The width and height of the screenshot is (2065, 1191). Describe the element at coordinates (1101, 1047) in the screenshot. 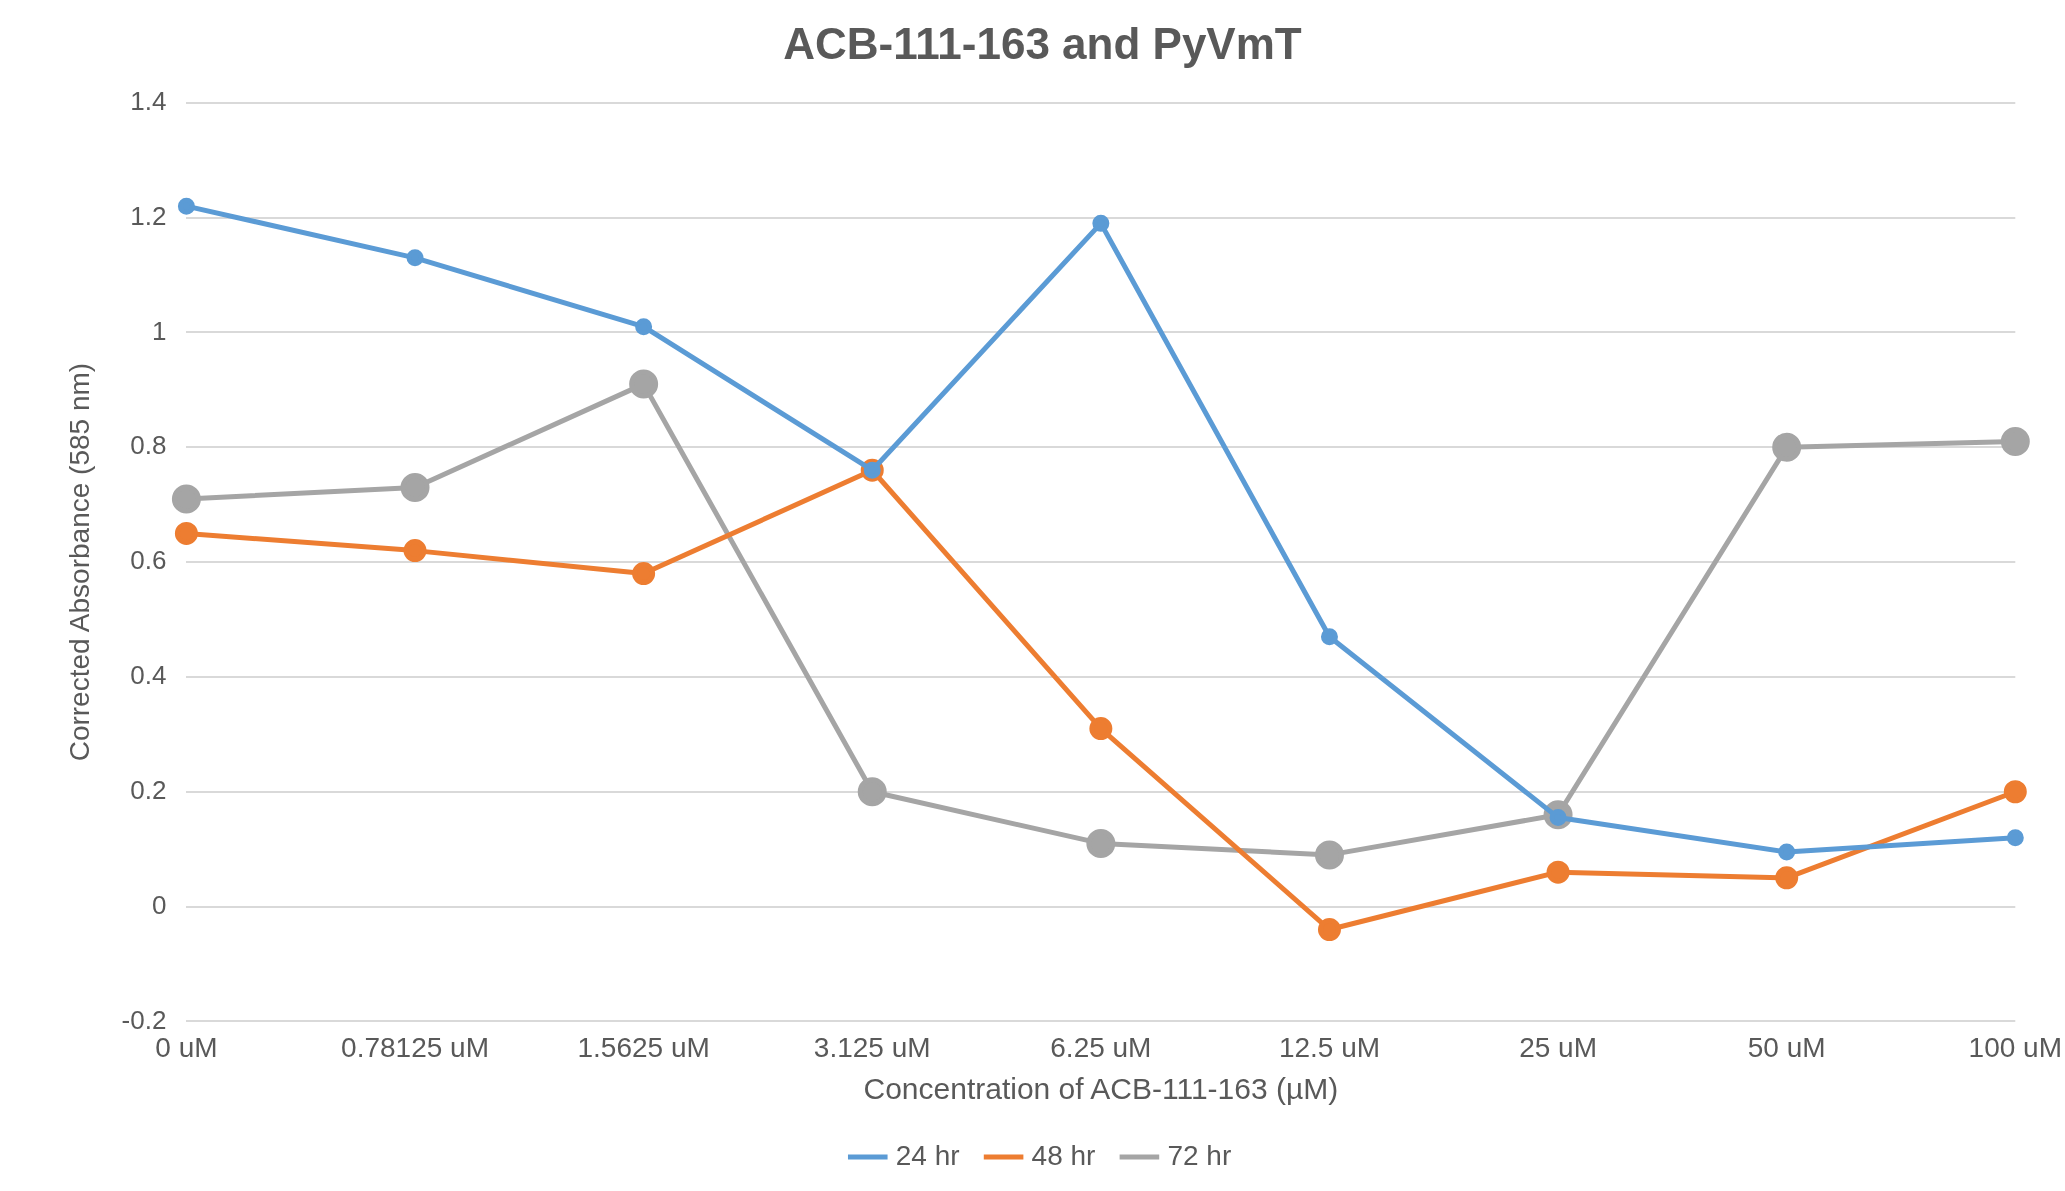

I see `x-tick-label: 6.25 uM` at that location.